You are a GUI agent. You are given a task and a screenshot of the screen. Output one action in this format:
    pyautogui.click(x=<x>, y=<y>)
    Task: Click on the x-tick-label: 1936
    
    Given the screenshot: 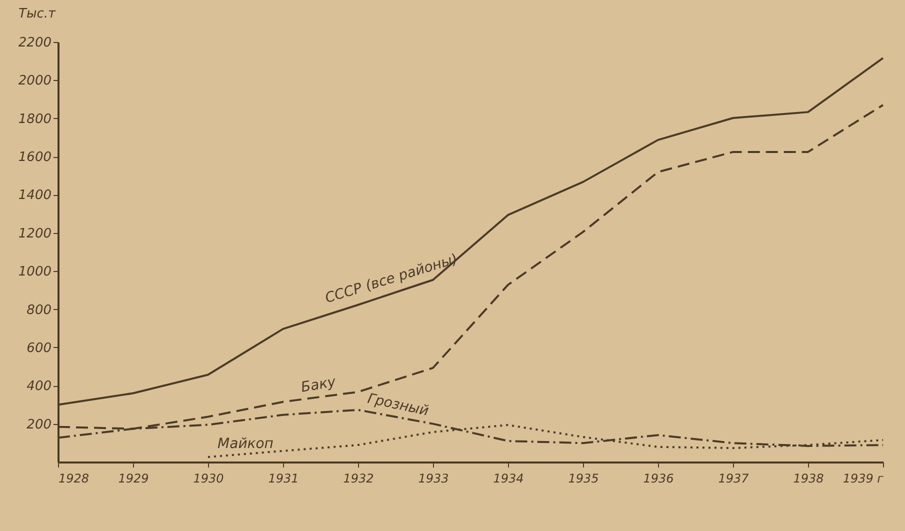 What is the action you would take?
    pyautogui.click(x=658, y=479)
    